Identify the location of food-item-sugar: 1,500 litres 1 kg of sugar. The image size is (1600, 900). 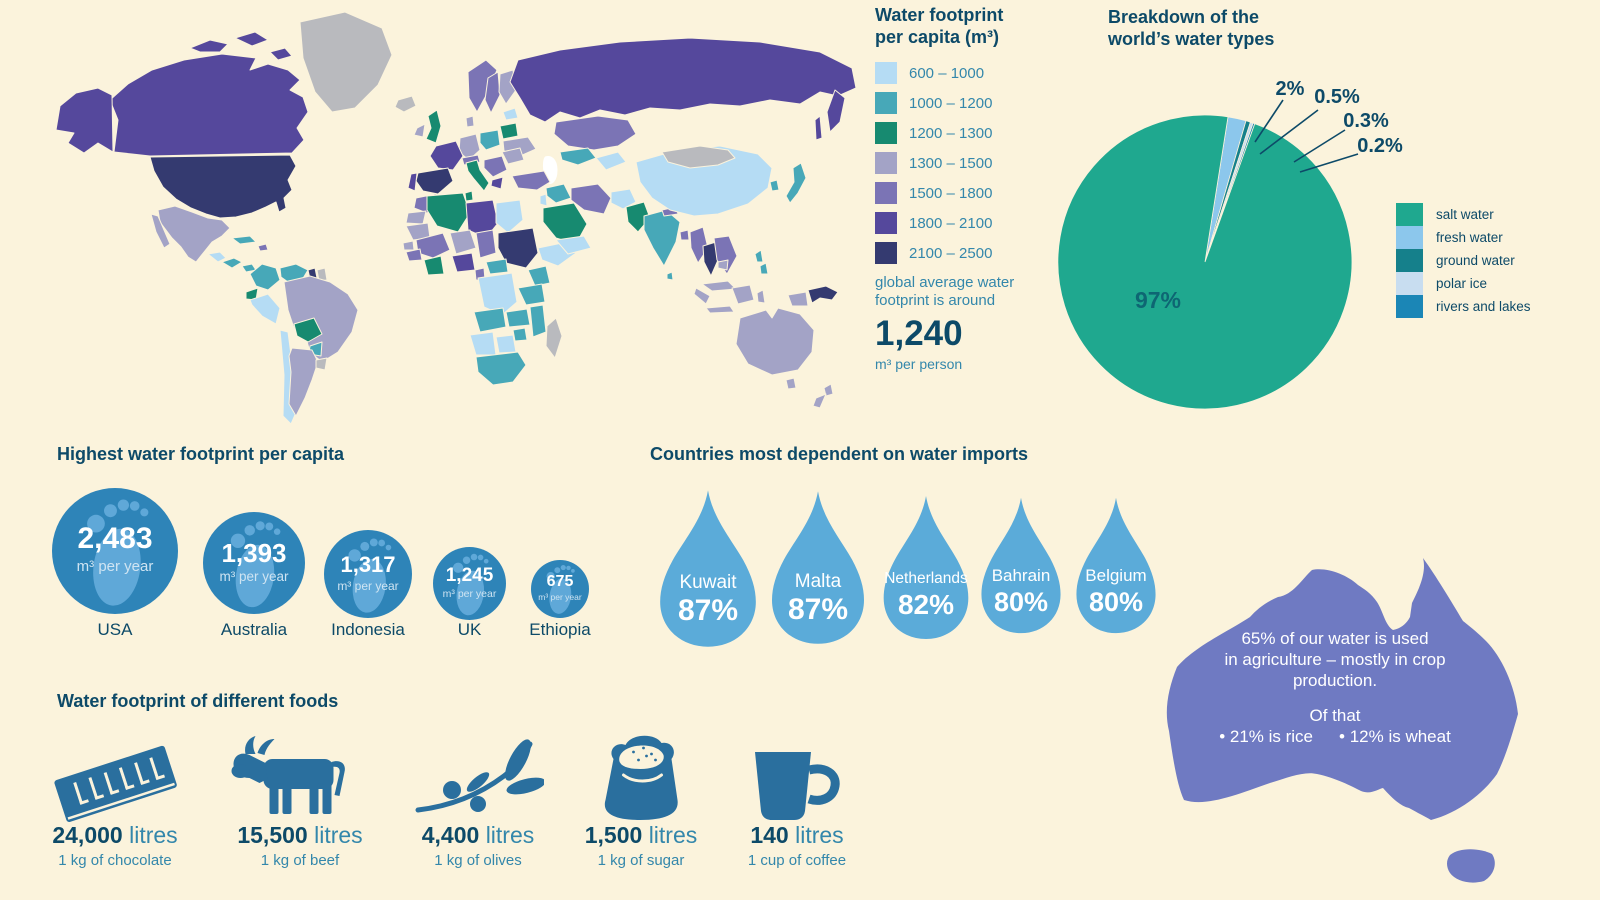
(641, 801).